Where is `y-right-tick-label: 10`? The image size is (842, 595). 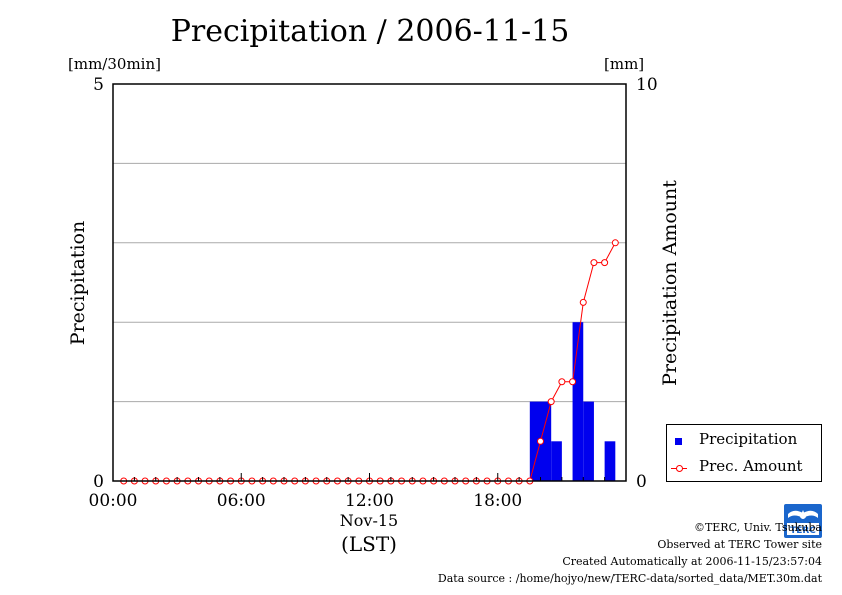 y-right-tick-label: 10 is located at coordinates (647, 85).